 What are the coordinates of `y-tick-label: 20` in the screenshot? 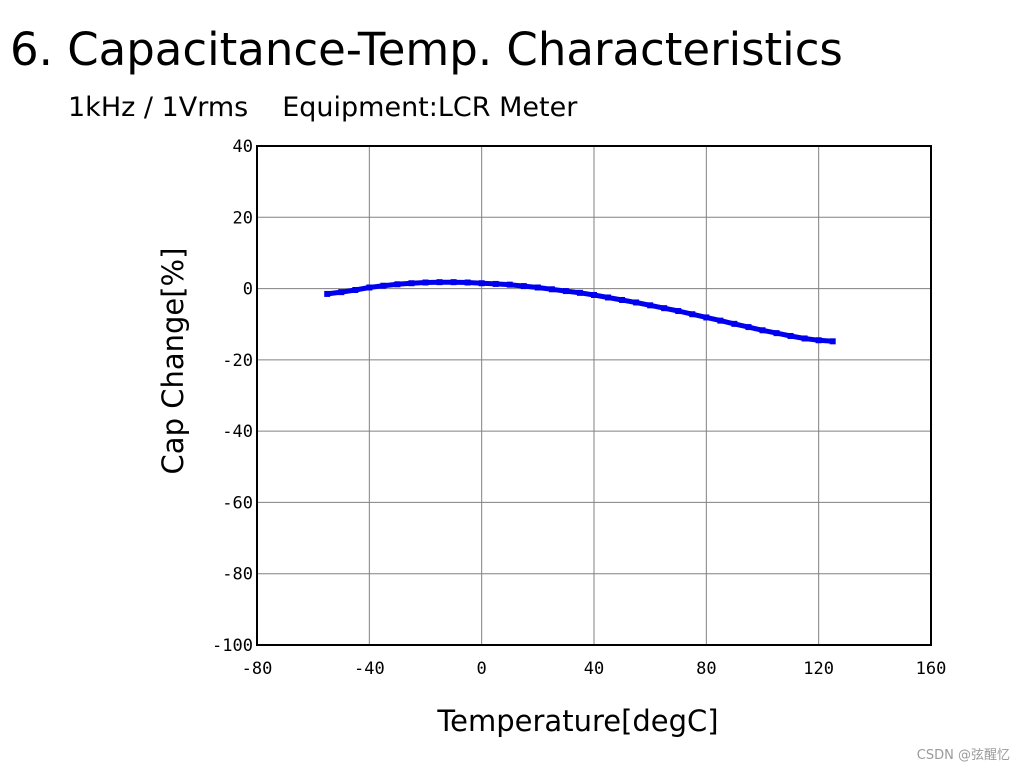 It's located at (243, 218).